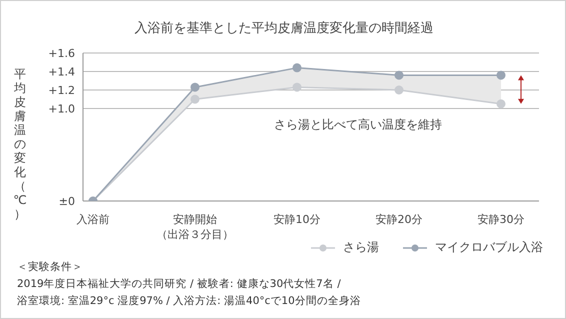 The height and width of the screenshot is (319, 566). Describe the element at coordinates (195, 227) in the screenshot. I see `x-tick-label: 安静開始（出浴３分目）` at that location.